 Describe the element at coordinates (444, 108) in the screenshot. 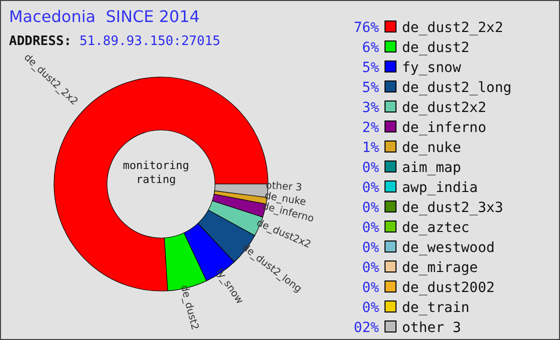

I see `legend-label: de_dust2x2` at that location.